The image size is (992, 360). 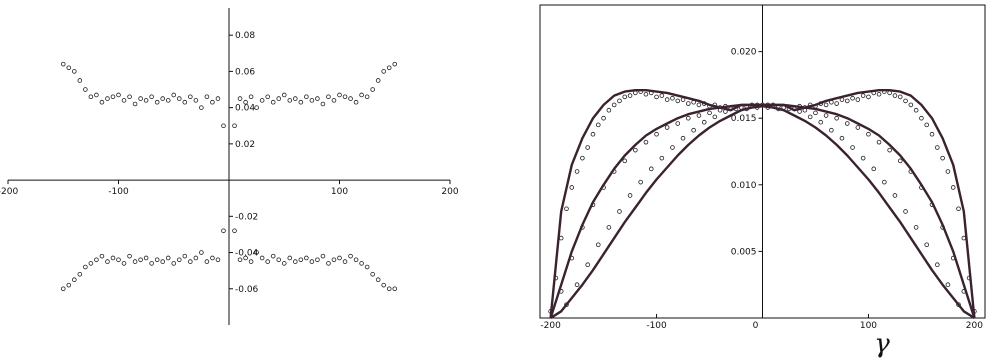 I want to click on right-x-tick-label: -200, so click(x=550, y=326).